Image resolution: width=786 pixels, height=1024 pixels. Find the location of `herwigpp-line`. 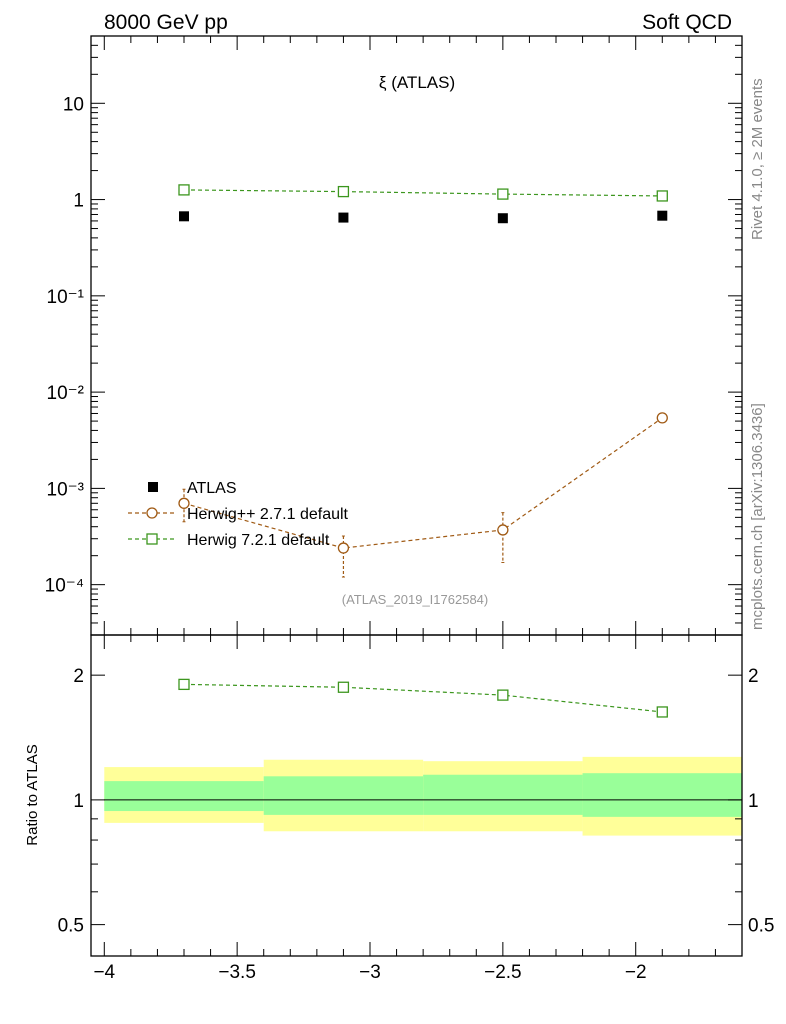

herwigpp-line is located at coordinates (423, 483).